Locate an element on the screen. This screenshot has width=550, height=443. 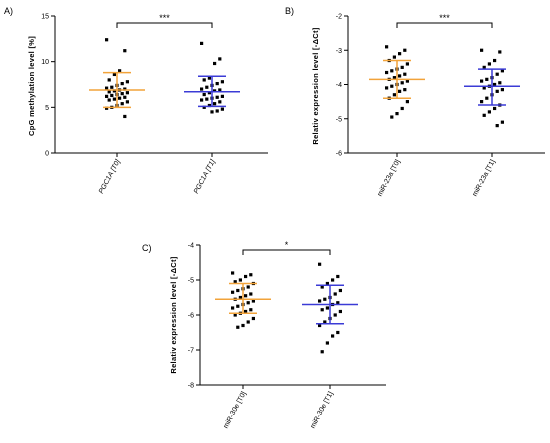
y-tick-label: 15 is located at coordinates (45, 17).